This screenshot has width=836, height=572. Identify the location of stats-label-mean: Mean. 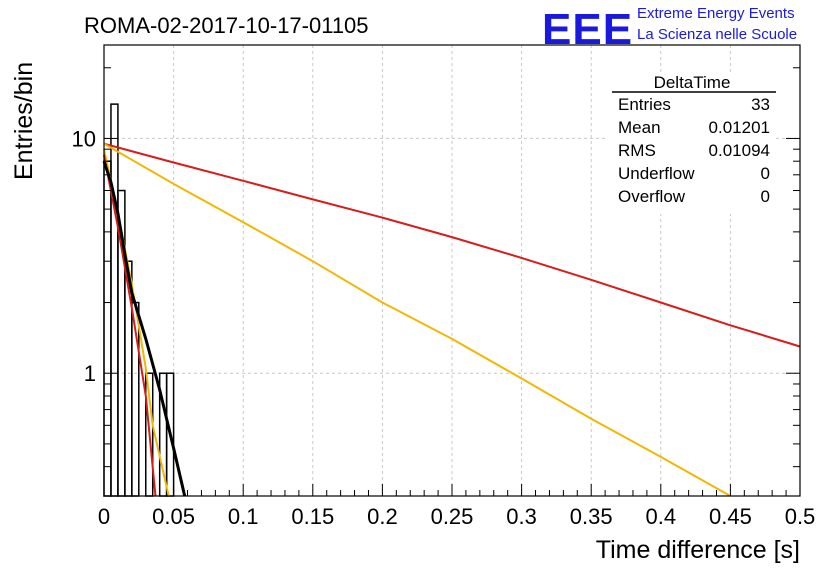
(639, 127).